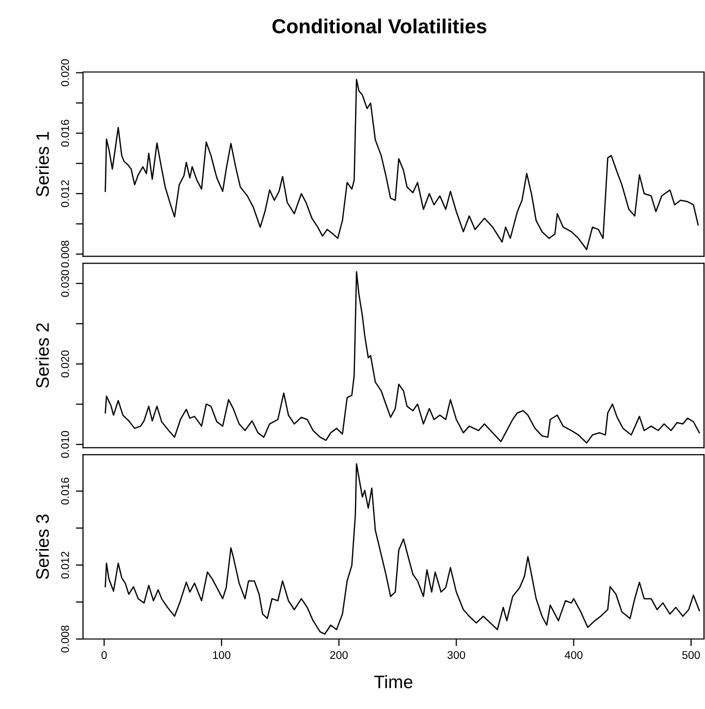  I want to click on x-tick-label: 500, so click(691, 655).